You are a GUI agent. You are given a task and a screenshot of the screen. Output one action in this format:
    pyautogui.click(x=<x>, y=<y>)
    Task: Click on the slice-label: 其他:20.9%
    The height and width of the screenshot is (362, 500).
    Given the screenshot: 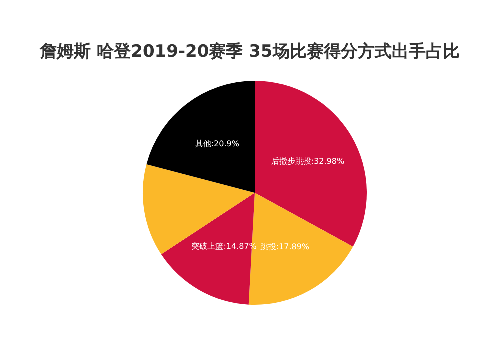 What is the action you would take?
    pyautogui.click(x=217, y=144)
    